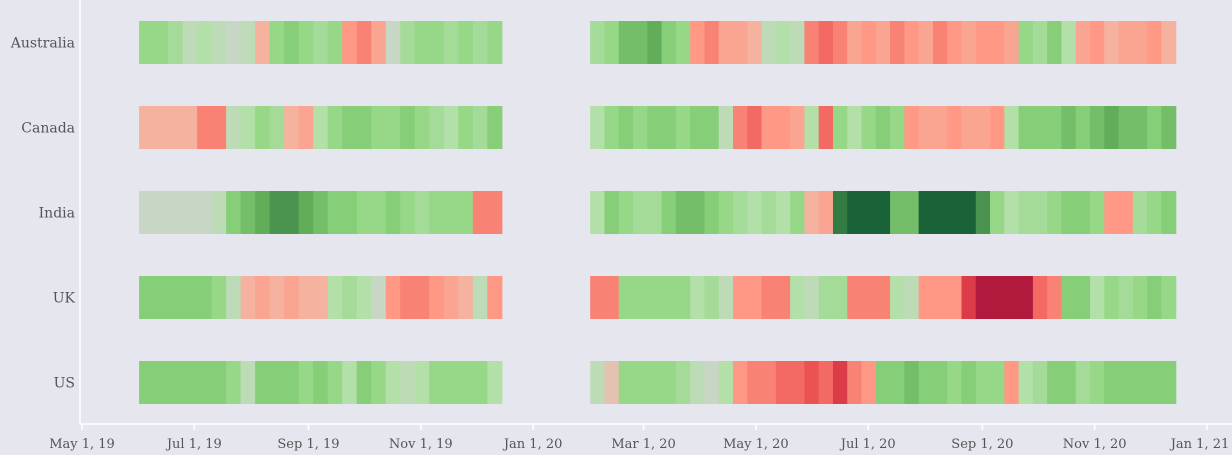  Describe the element at coordinates (57, 214) in the screenshot. I see `y-label-india: India` at that location.